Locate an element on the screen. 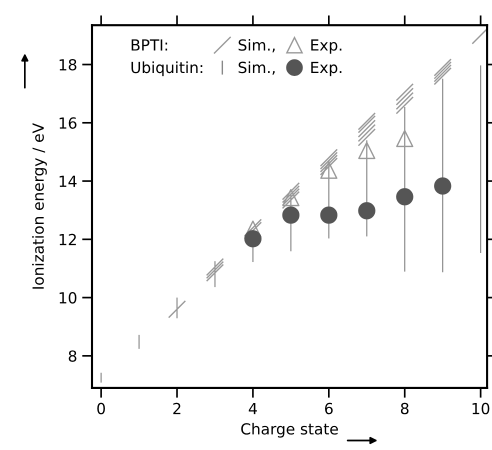  y-tick-label: 8 is located at coordinates (72, 356).